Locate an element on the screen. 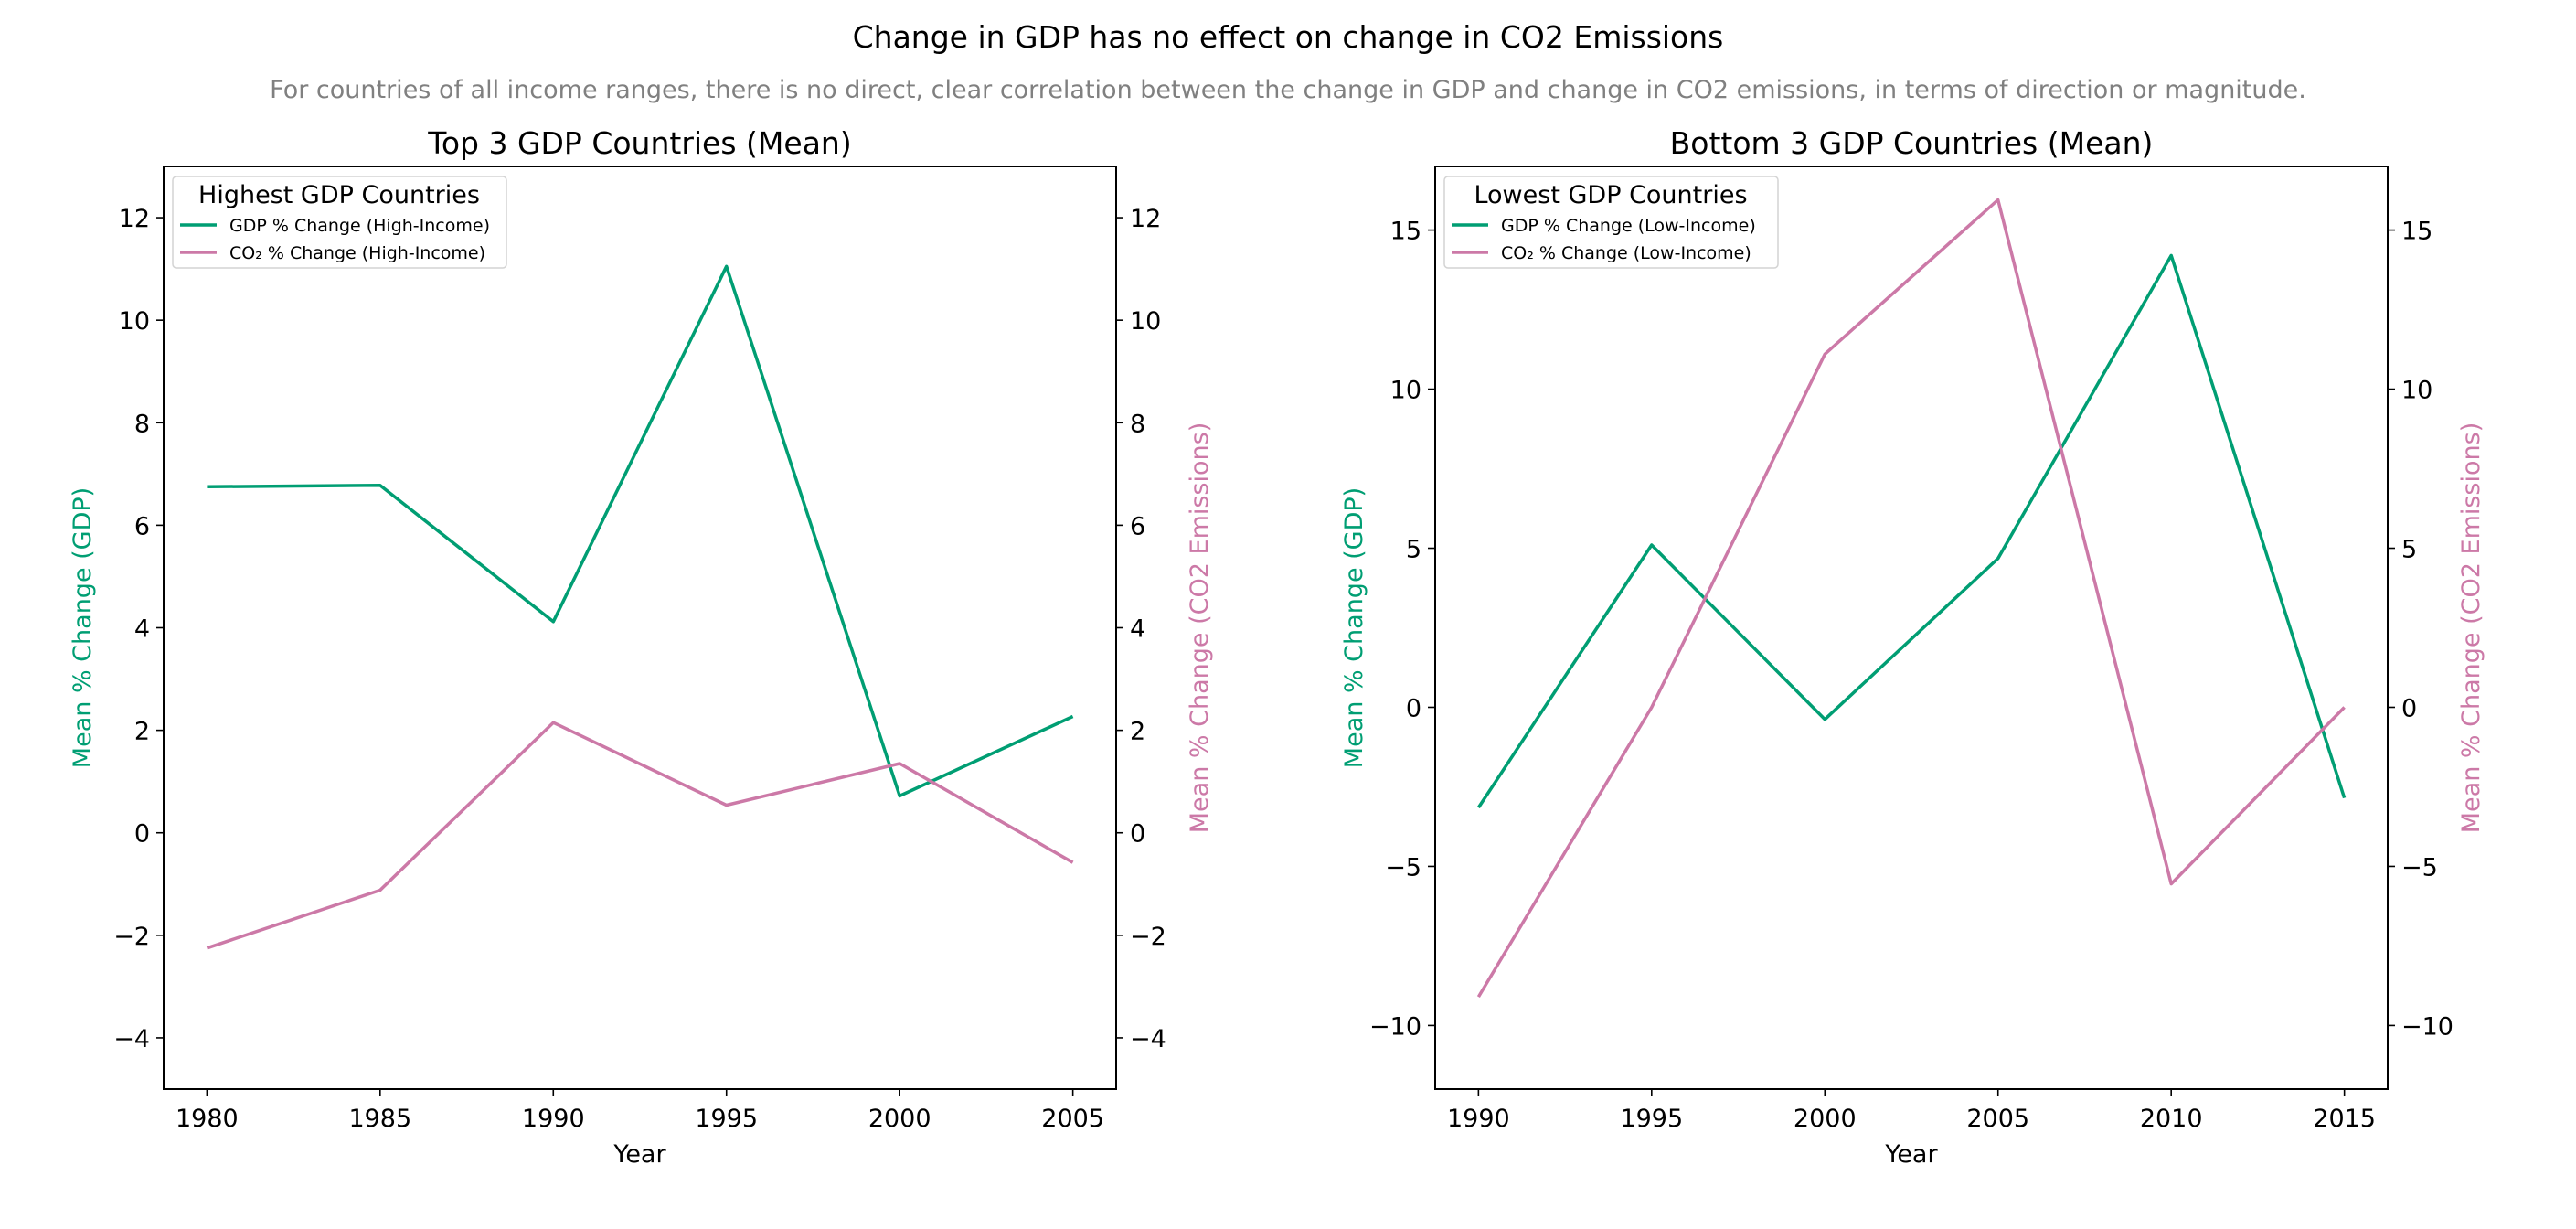 Image resolution: width=2576 pixels, height=1229 pixels. y-right-tick-label: 8 is located at coordinates (1137, 424).